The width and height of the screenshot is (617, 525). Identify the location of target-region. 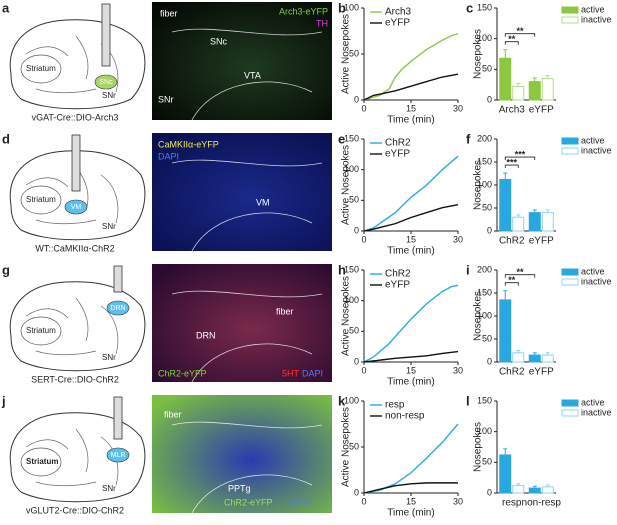
(76, 207).